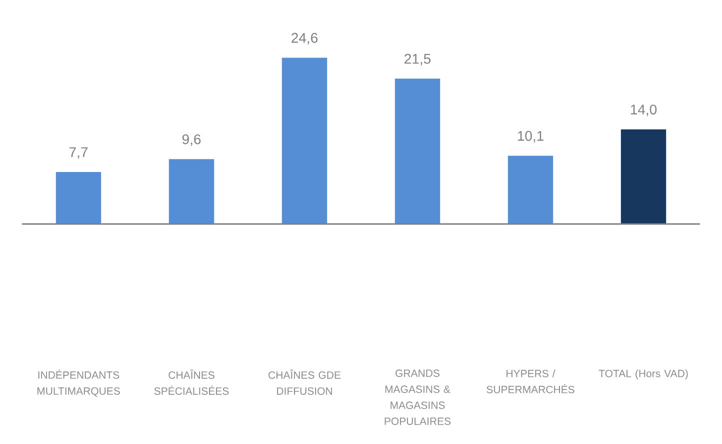 The image size is (722, 444). What do you see at coordinates (530, 382) in the screenshot?
I see `x-tick-label: HYPERS / SUPERMARCHÉS` at bounding box center [530, 382].